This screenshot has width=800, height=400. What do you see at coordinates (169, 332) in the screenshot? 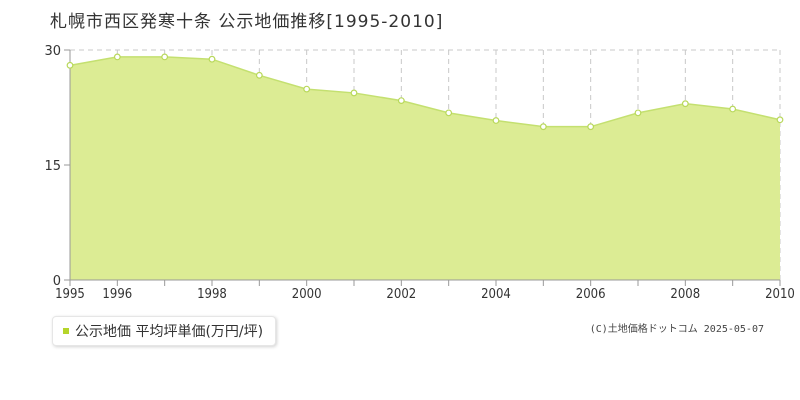
I see `legend-label: 公示地価 平均坪単価(万円/坪)` at bounding box center [169, 332].